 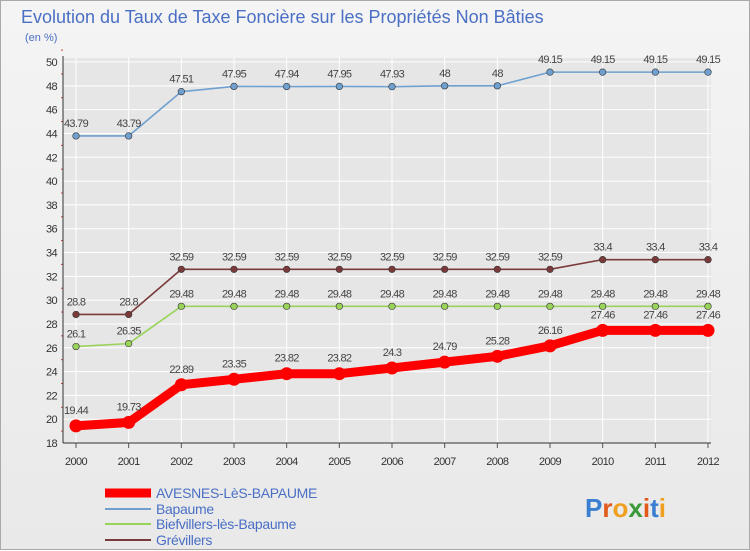 What do you see at coordinates (52, 230) in the screenshot?
I see `y-tick-label: 36` at bounding box center [52, 230].